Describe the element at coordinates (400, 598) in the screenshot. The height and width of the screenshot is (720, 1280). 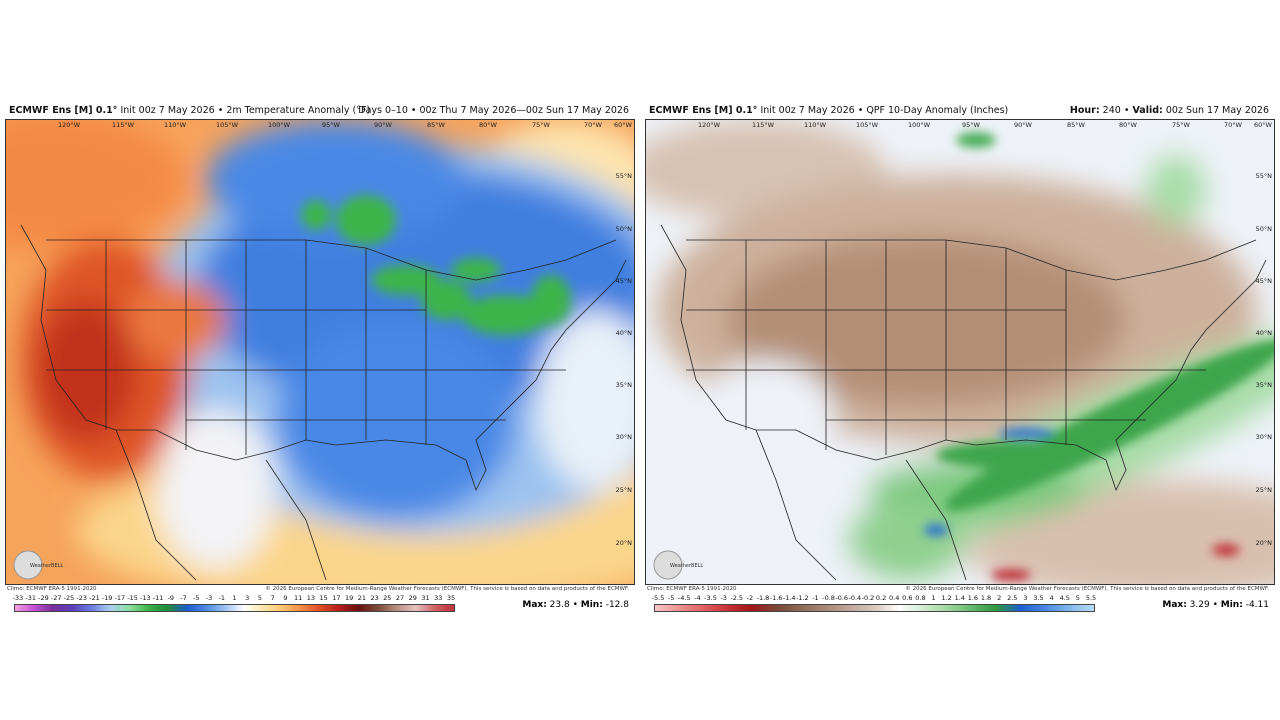
I see `colorbar-label: 27` at that location.